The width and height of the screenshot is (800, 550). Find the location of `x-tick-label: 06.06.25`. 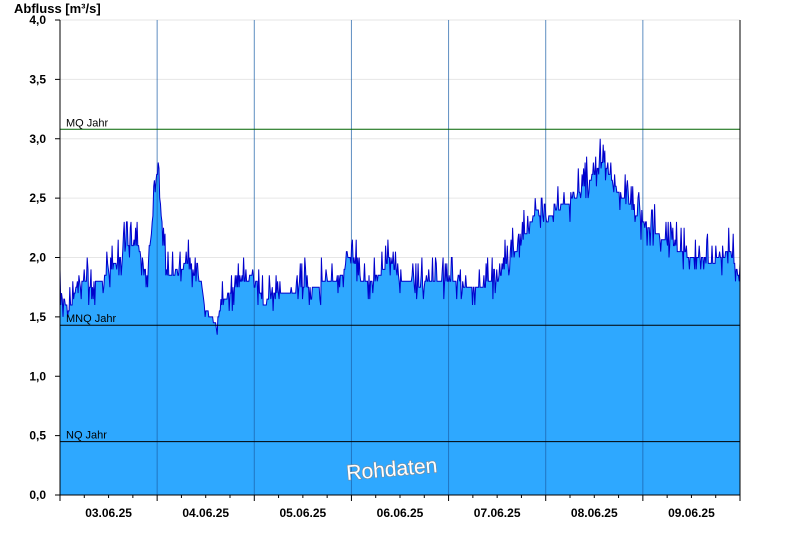

x-tick-label: 06.06.25 is located at coordinates (400, 513).